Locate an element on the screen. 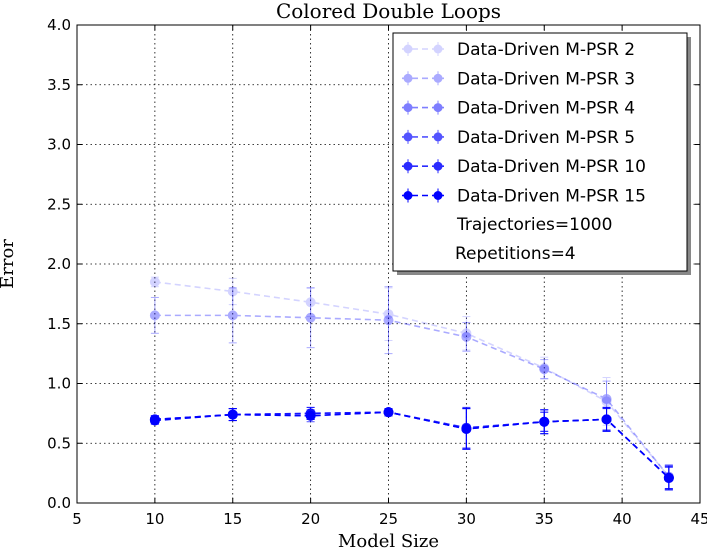 The image size is (707, 548). y-tick-label: 3.5 is located at coordinates (59, 85).